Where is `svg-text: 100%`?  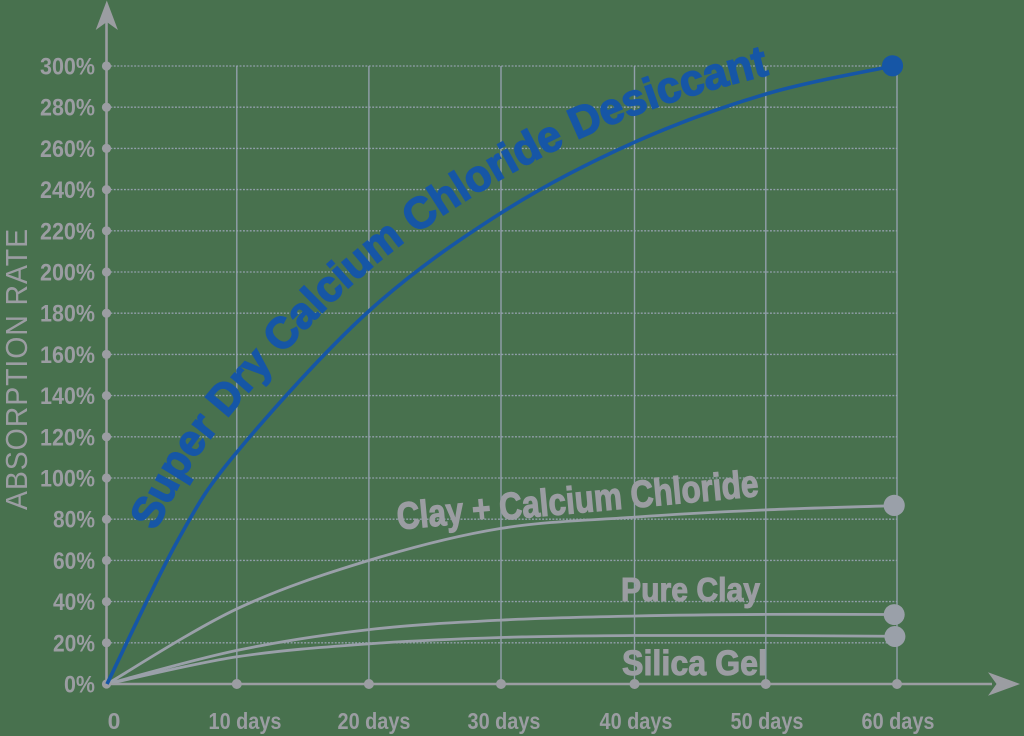 svg-text: 100% is located at coordinates (67, 479).